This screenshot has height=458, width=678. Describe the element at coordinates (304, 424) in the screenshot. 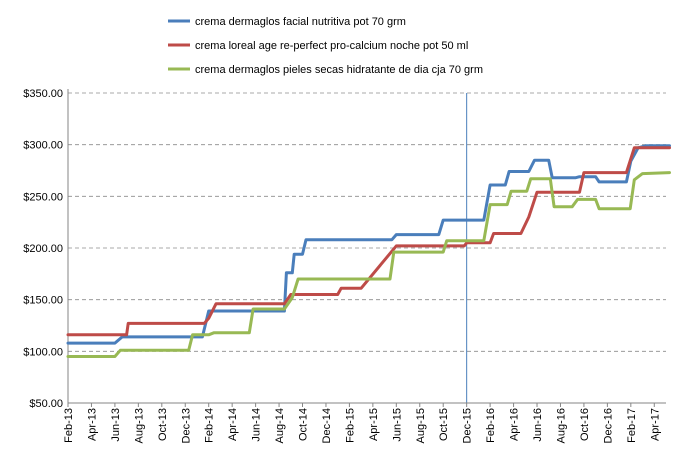

I see `x-tick-label: Oct-14` at that location.